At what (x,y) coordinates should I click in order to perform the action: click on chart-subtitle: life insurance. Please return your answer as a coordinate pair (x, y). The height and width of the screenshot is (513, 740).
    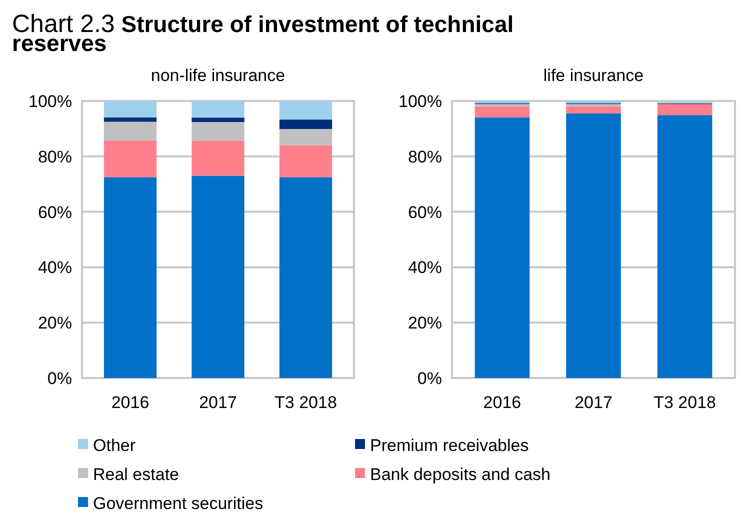
    Looking at the image, I should click on (593, 75).